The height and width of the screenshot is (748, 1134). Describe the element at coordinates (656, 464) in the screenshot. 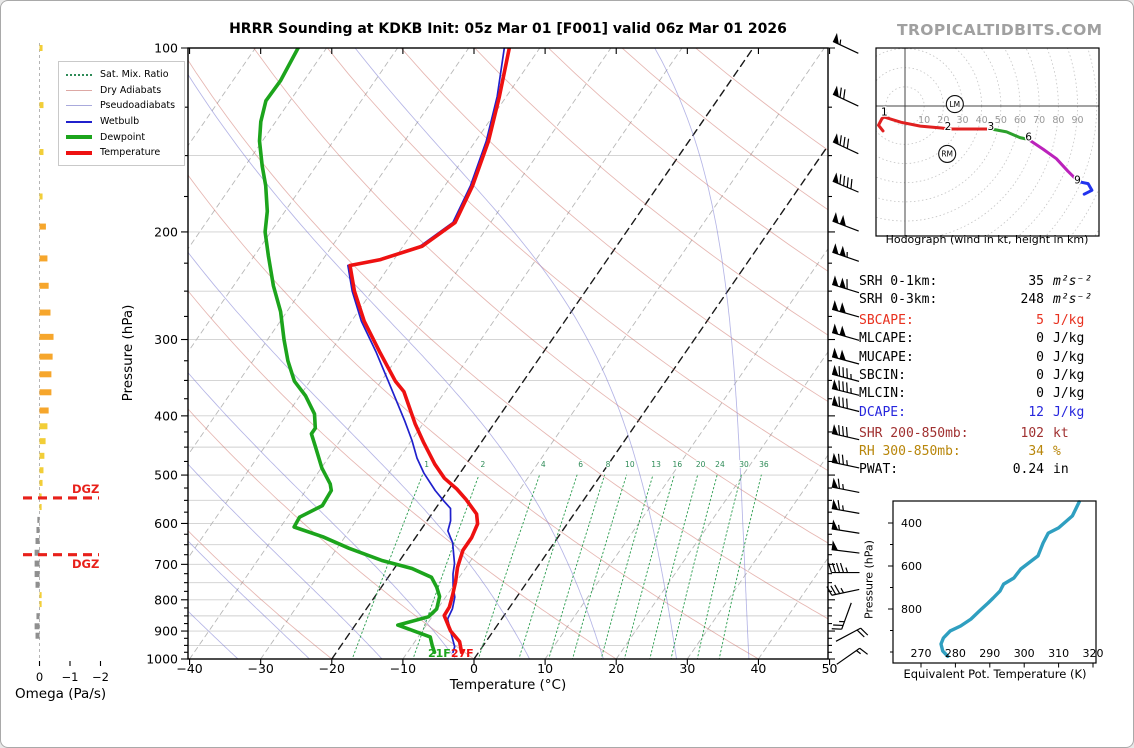

I see `svg-text: 13` at that location.